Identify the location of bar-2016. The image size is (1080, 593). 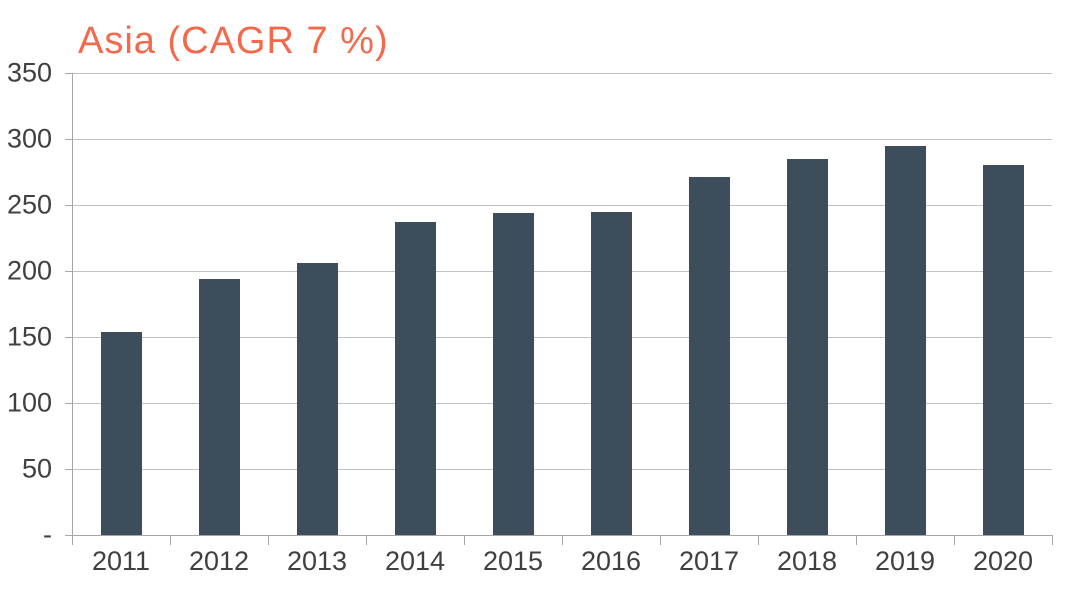
(611, 373).